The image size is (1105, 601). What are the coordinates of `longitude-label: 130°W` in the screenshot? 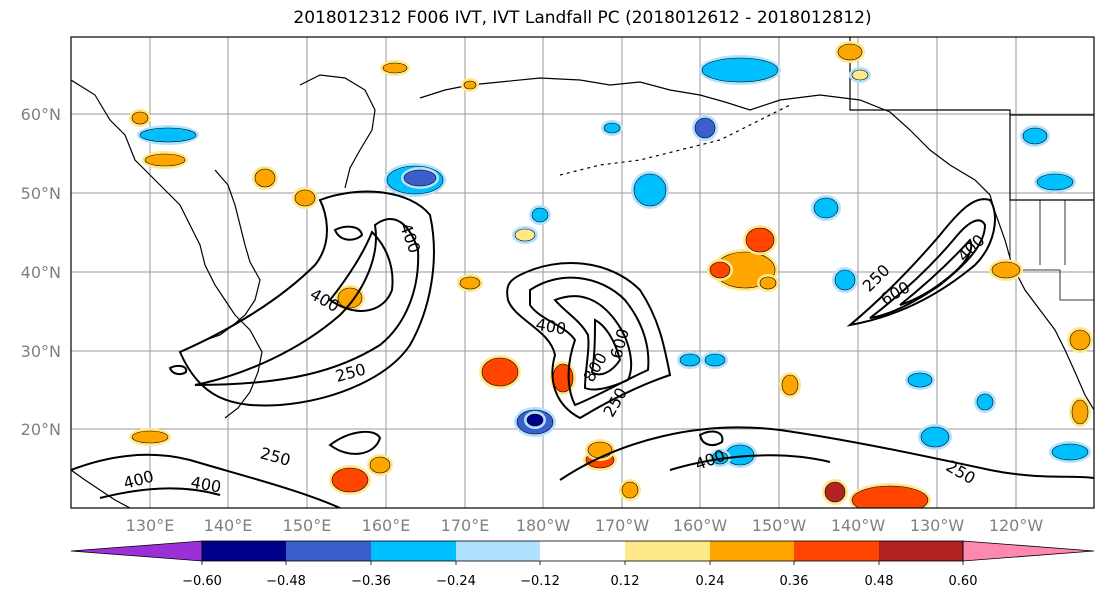 It's located at (937, 525).